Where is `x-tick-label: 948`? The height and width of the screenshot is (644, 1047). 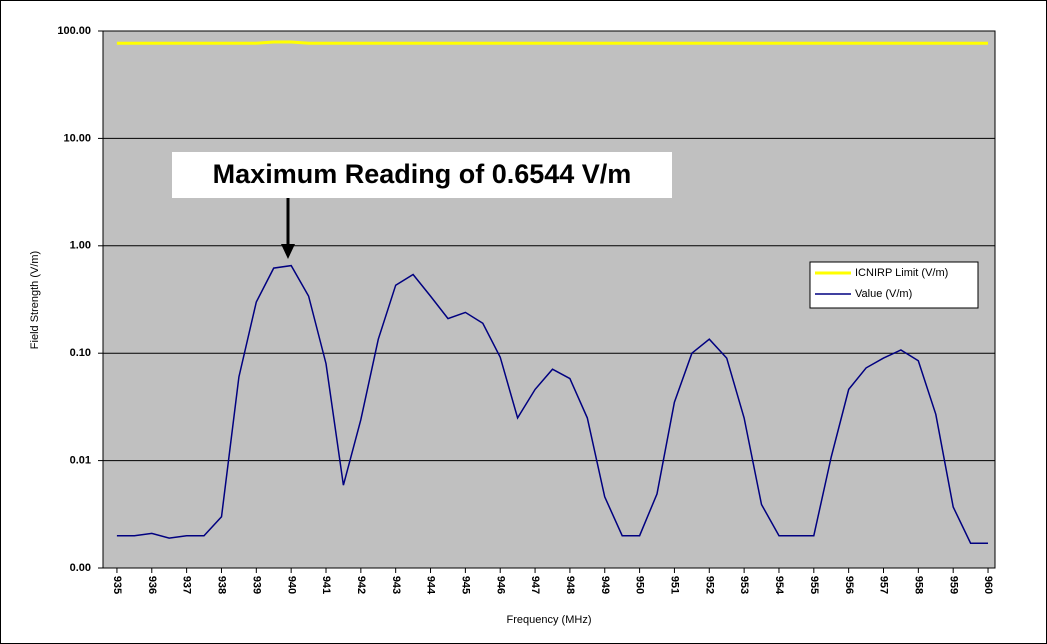
x-tick-label: 948 is located at coordinates (570, 585).